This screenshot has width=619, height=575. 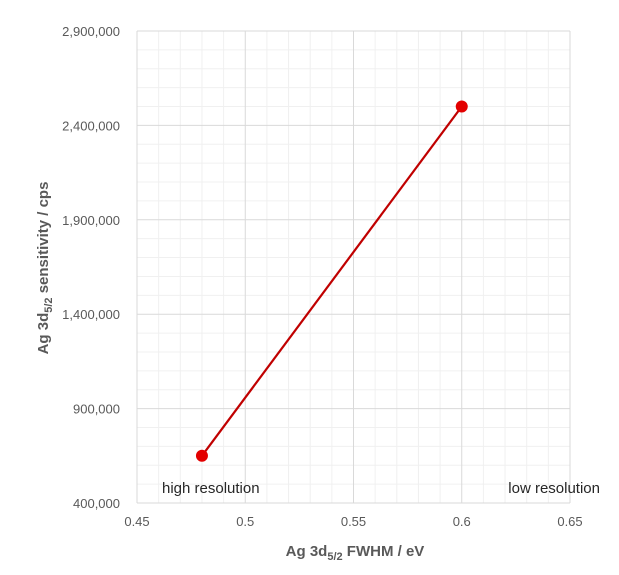 I want to click on y-tick-label: 1,400,000, so click(x=91, y=314).